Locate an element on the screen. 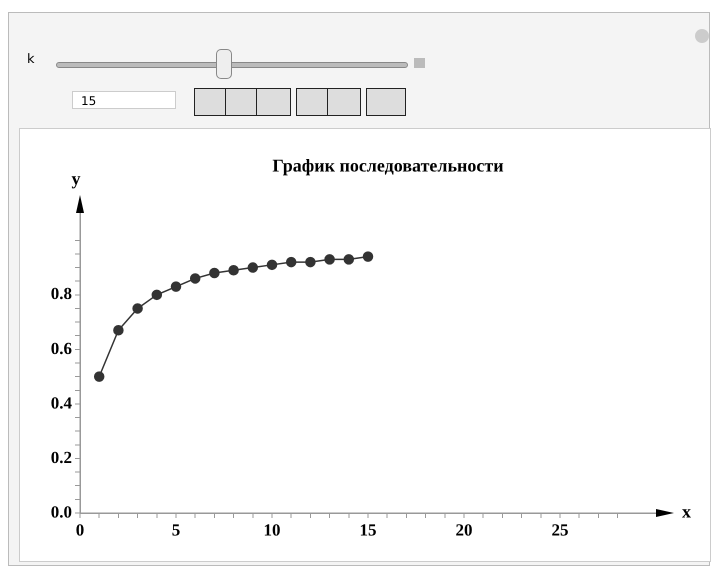  x-axis-title: x is located at coordinates (686, 512).